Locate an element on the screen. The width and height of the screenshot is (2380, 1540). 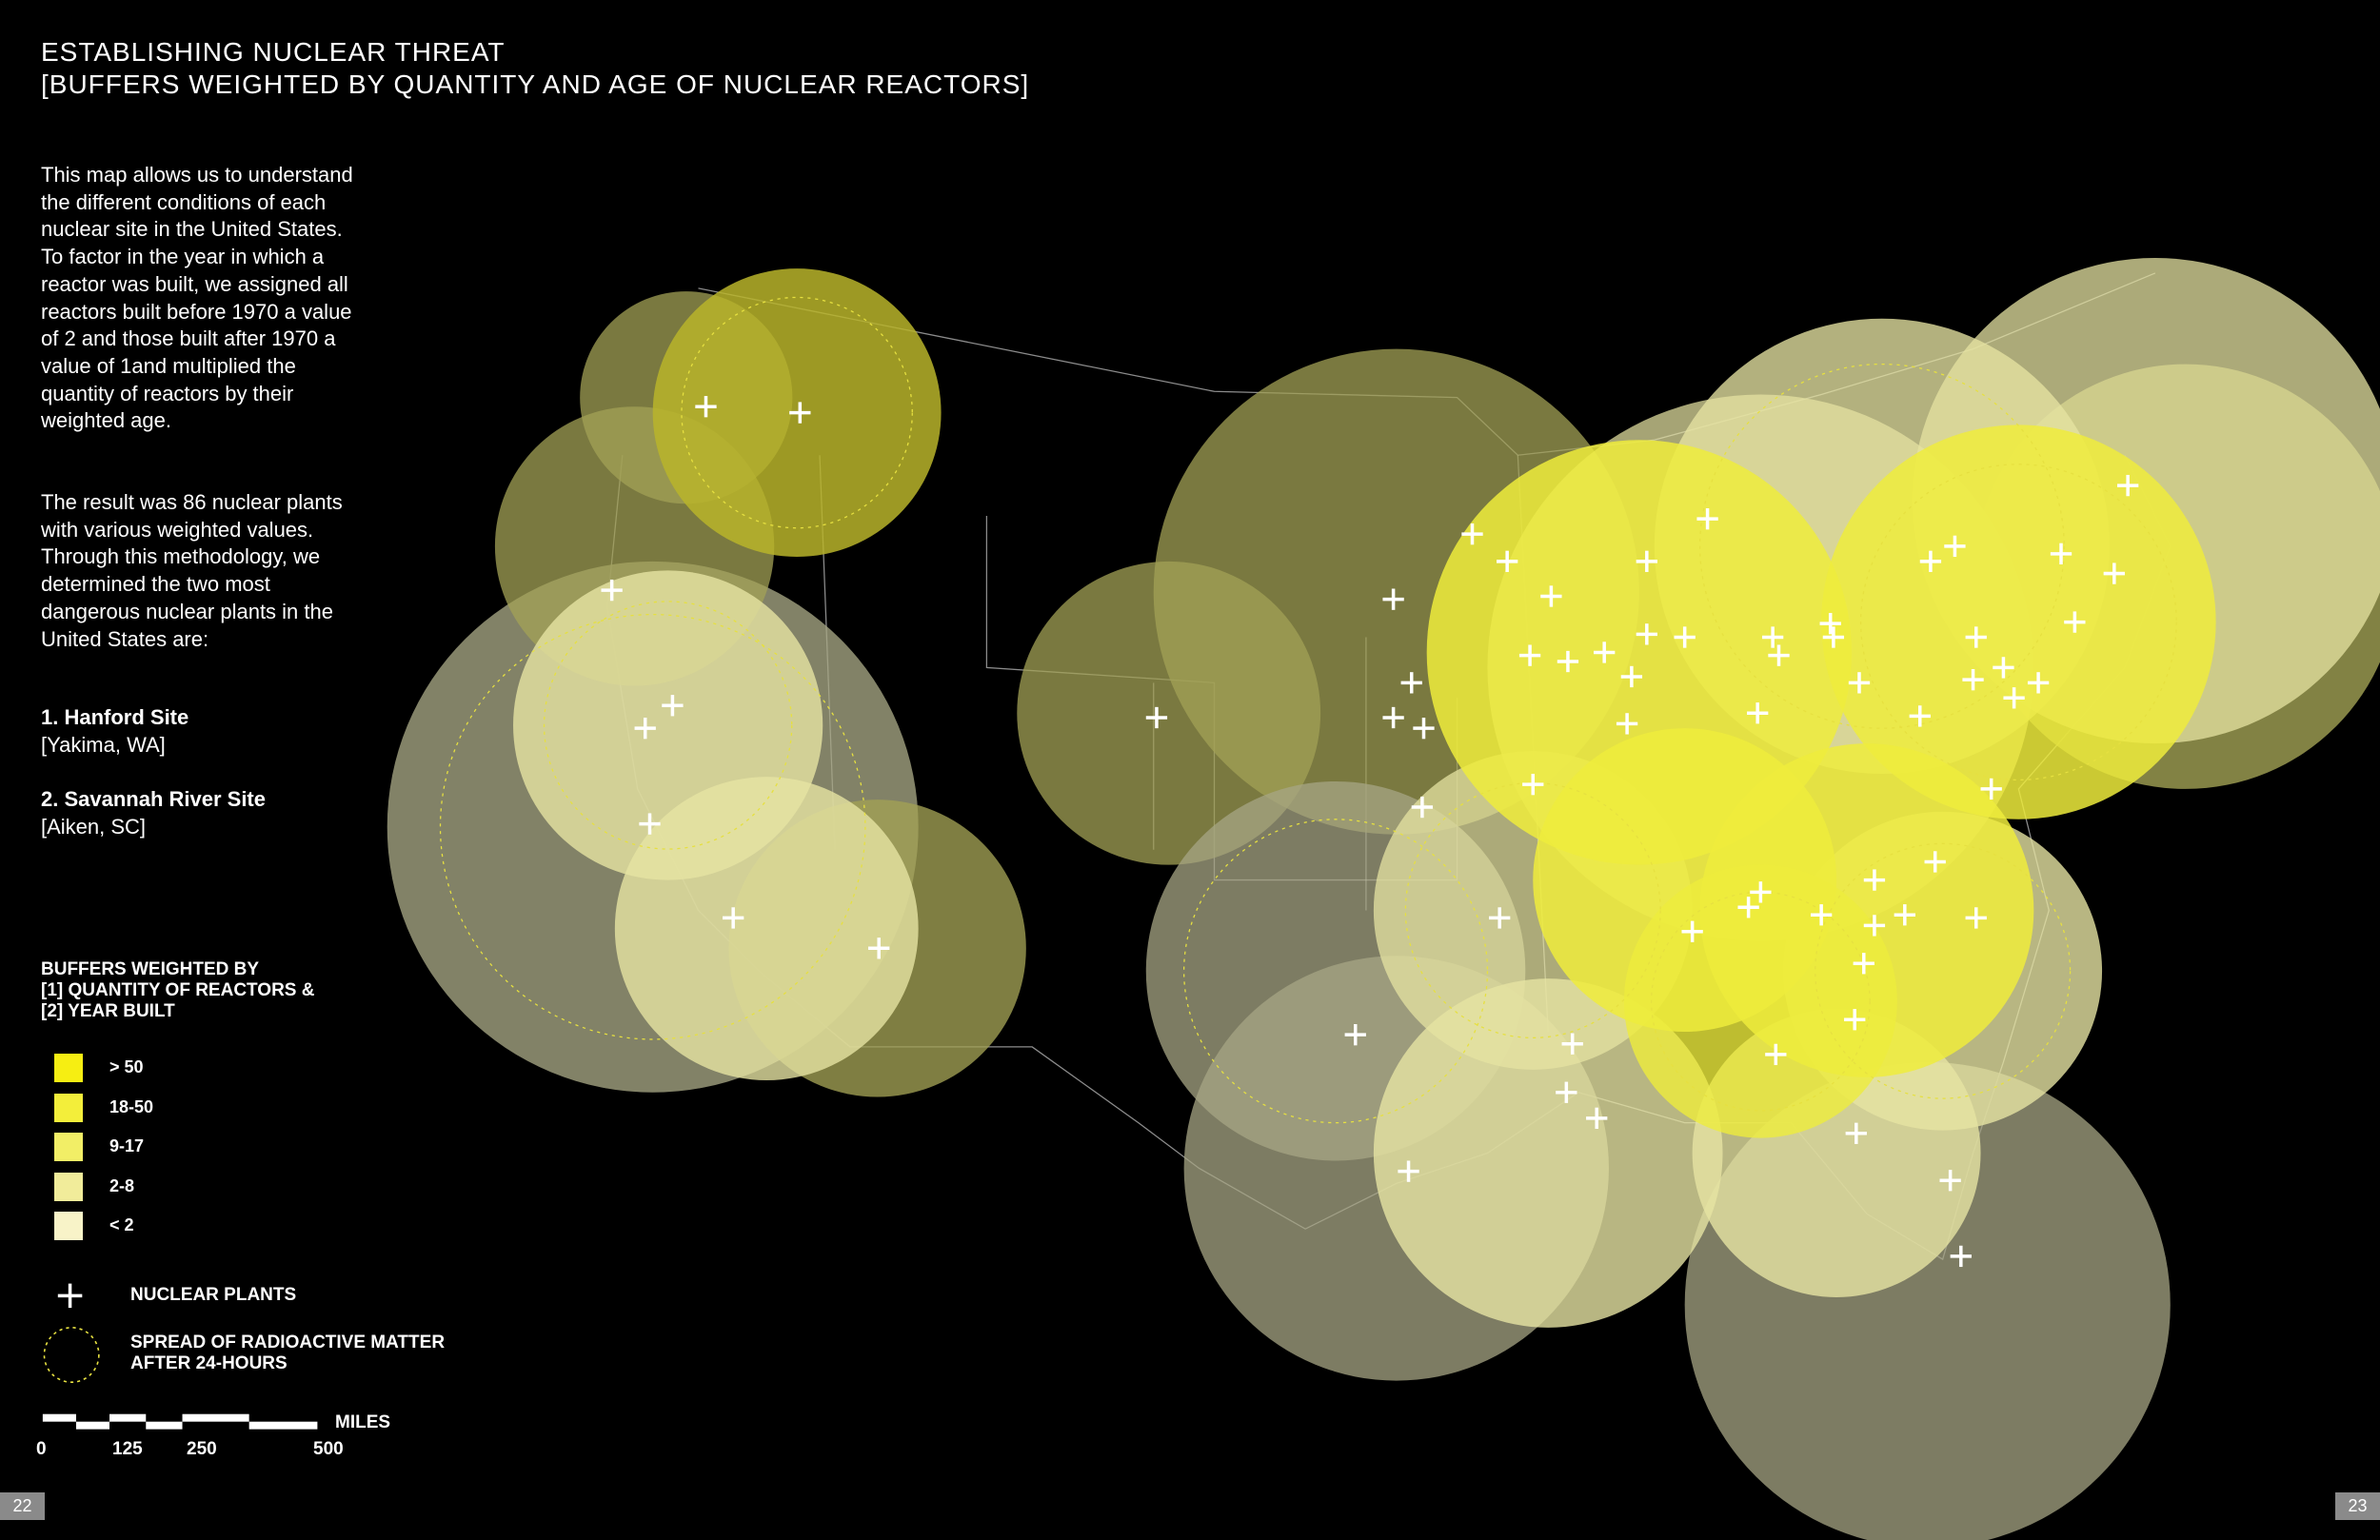
site-name: 1. Hanford Site is located at coordinates (115, 717).